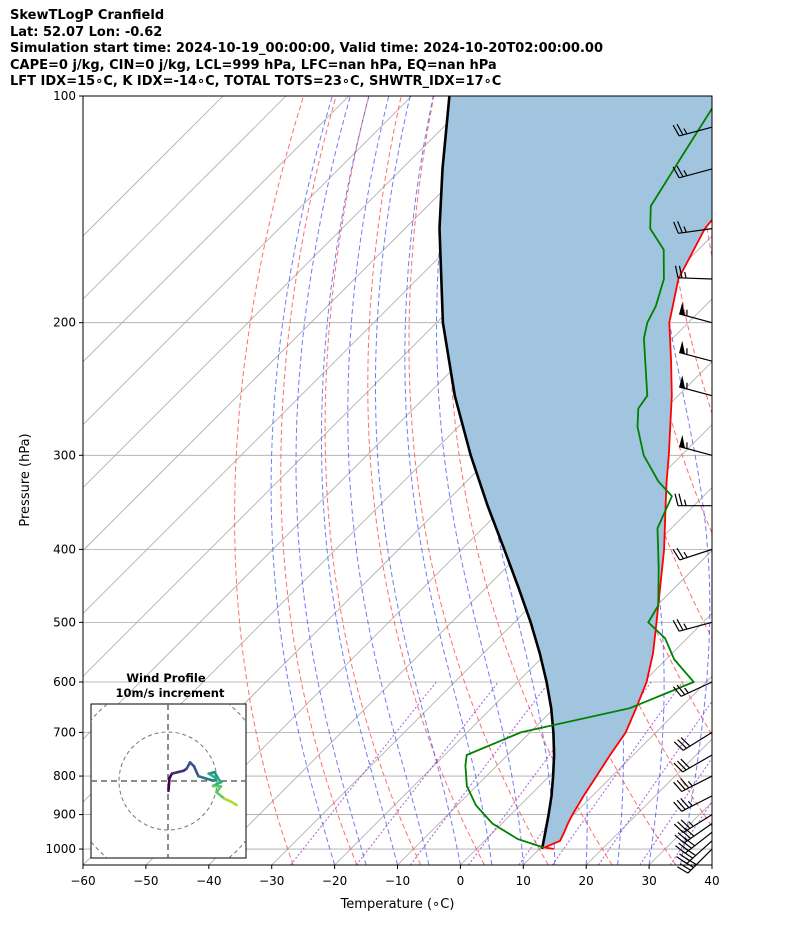 Image resolution: width=794 pixels, height=937 pixels. What do you see at coordinates (64, 776) in the screenshot?
I see `y-tick-label: 800` at bounding box center [64, 776].